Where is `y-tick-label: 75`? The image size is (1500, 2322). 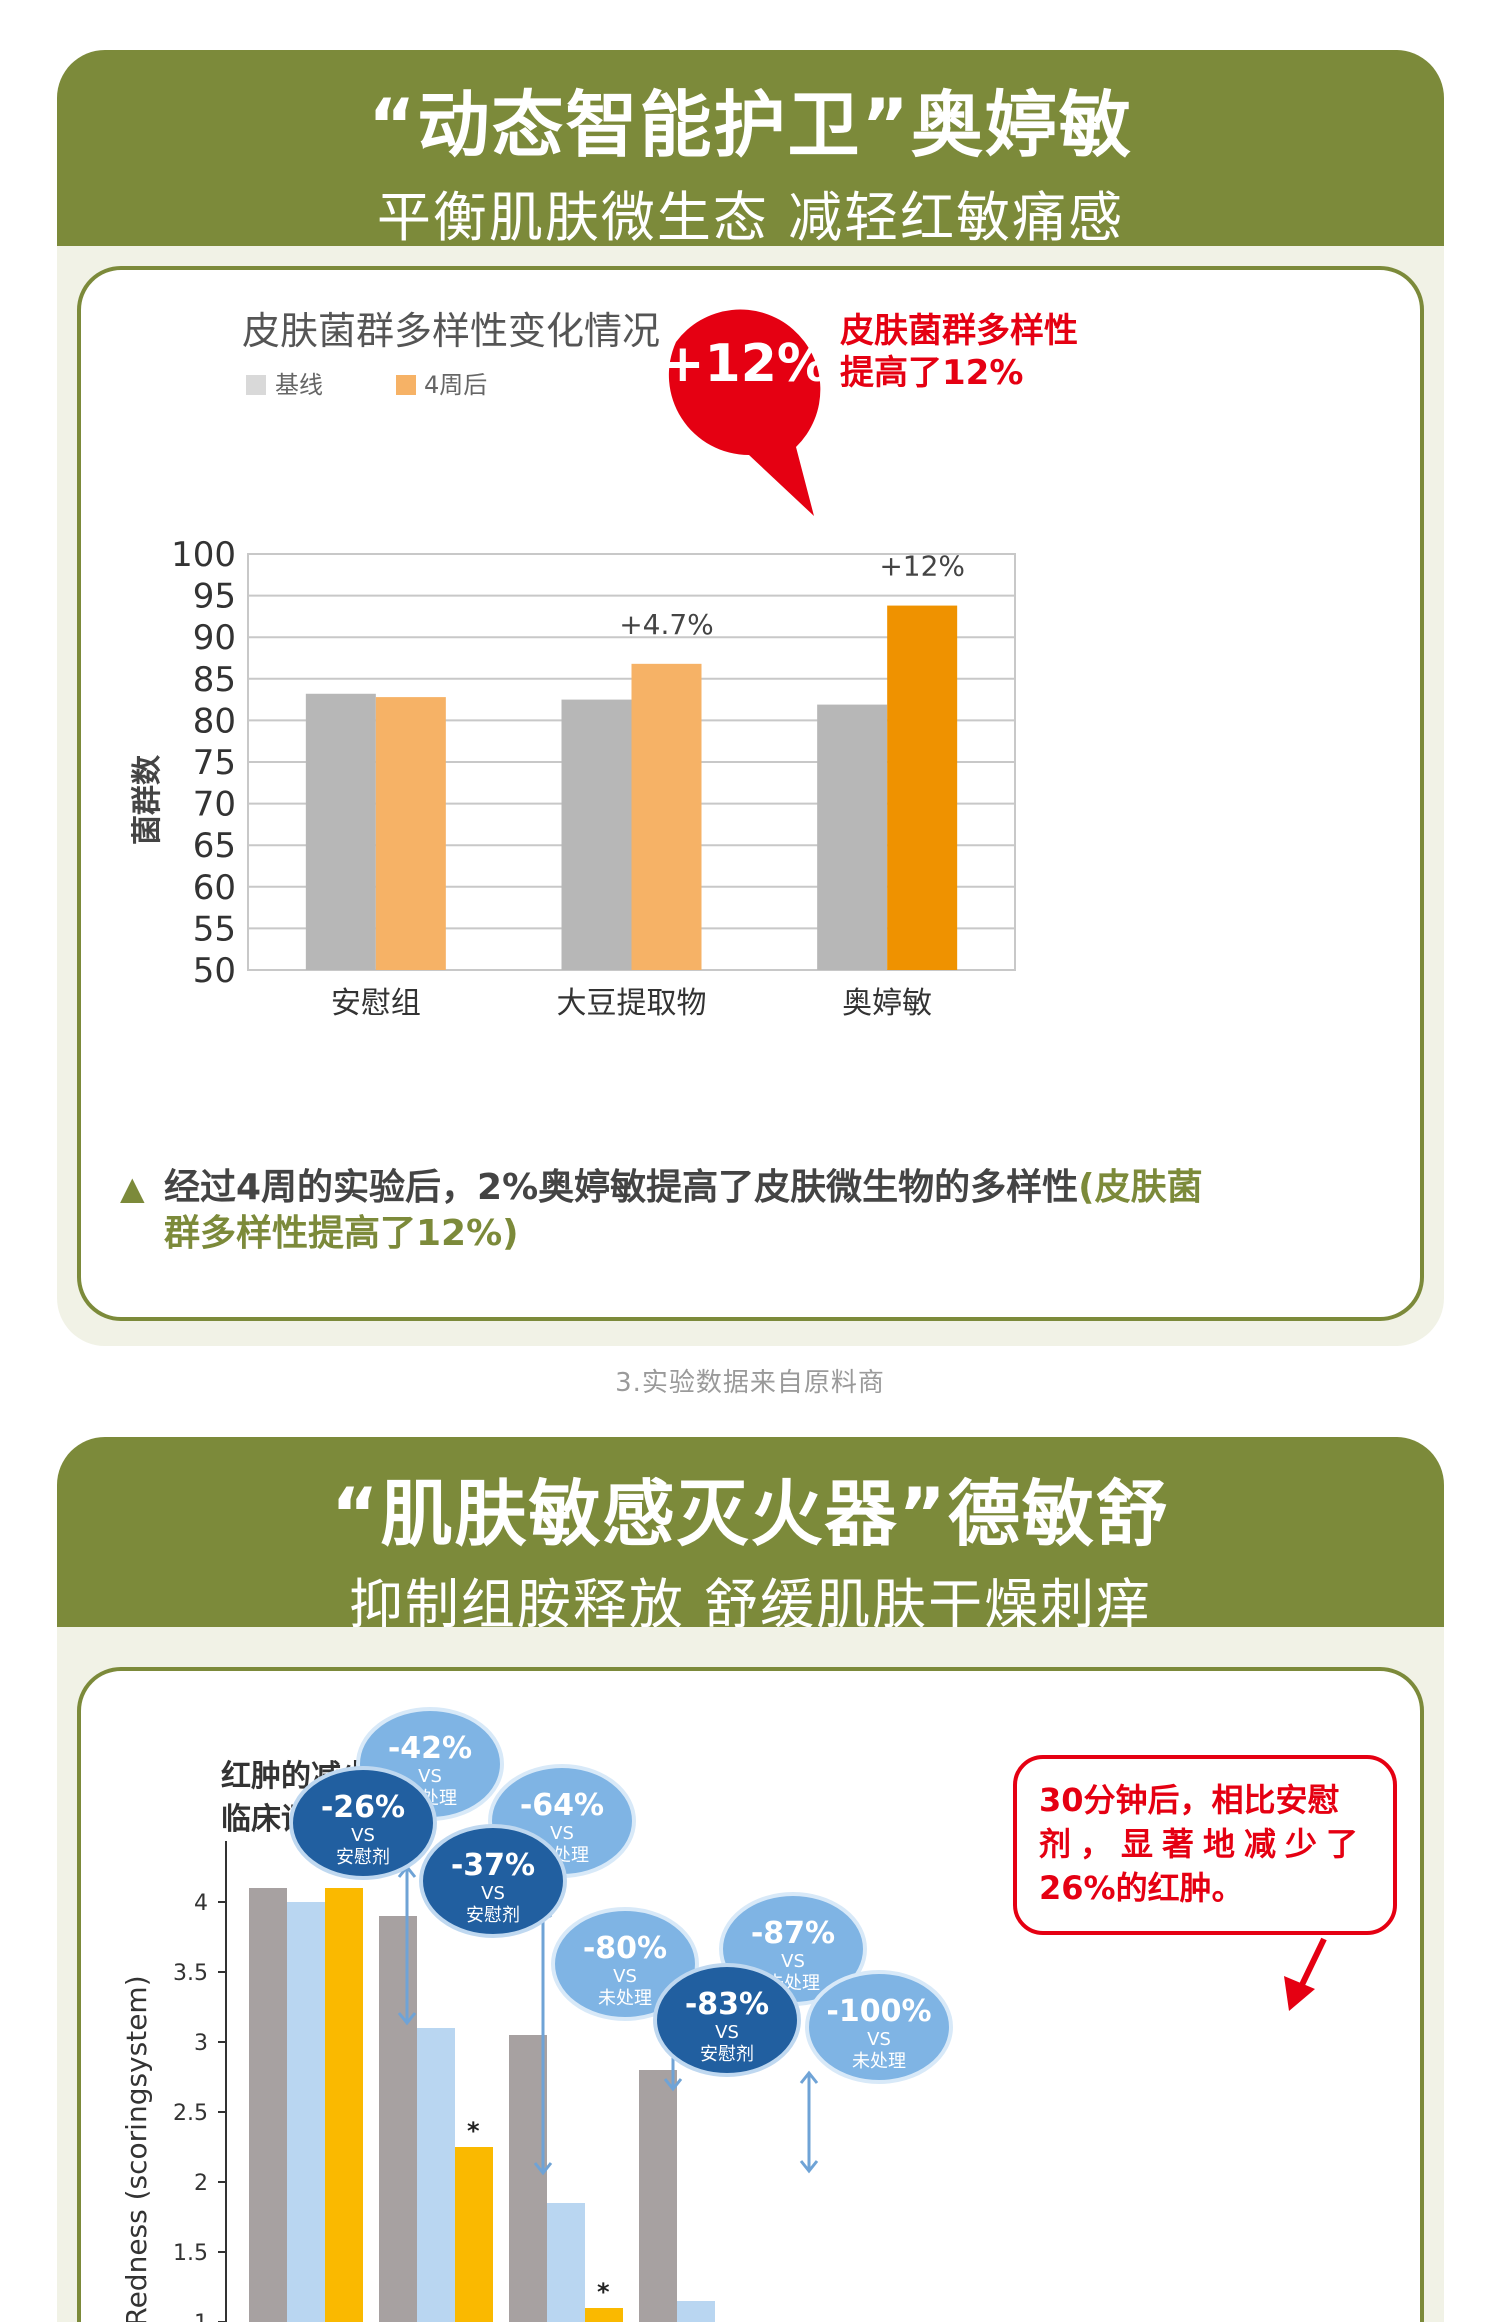
y-tick-label: 75 is located at coordinates (214, 763).